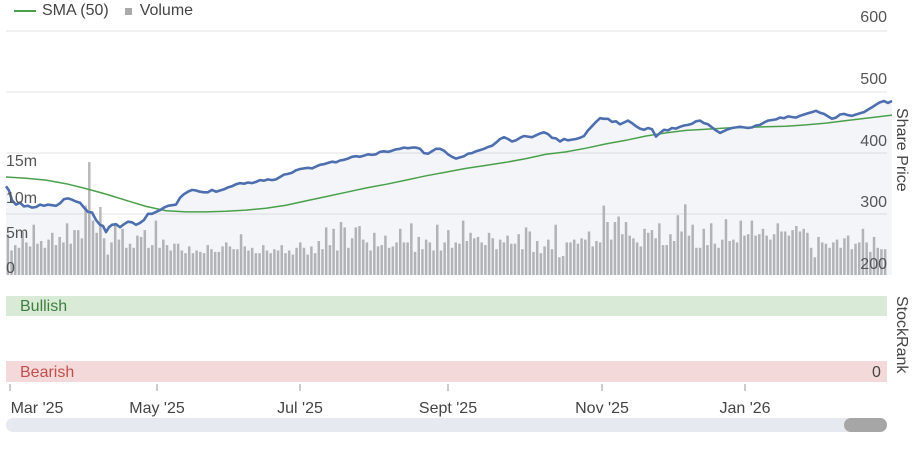 Image resolution: width=922 pixels, height=457 pixels. I want to click on price-tick-label: 500, so click(873, 79).